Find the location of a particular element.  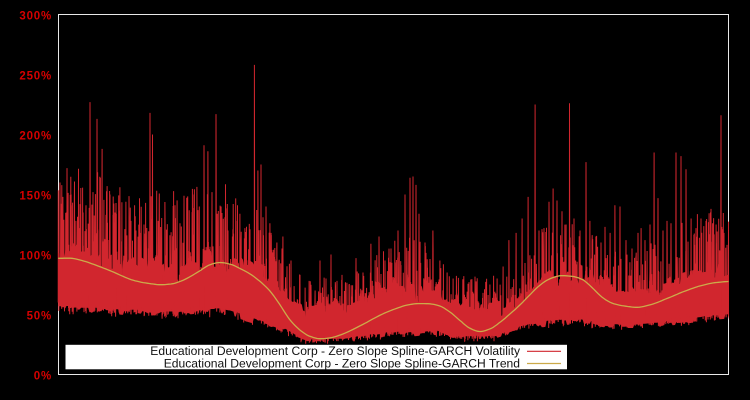

svg-text: 150% is located at coordinates (35, 197).